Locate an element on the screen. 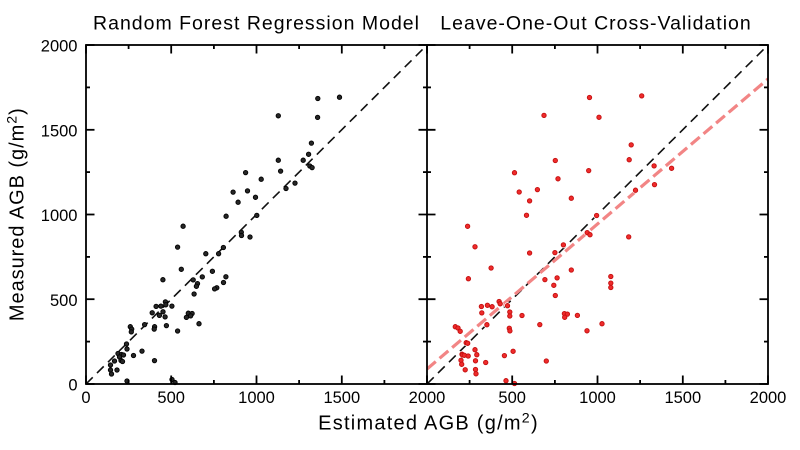 The width and height of the screenshot is (800, 450). svg-text: Measured AGB (g/m2) is located at coordinates (17, 214).